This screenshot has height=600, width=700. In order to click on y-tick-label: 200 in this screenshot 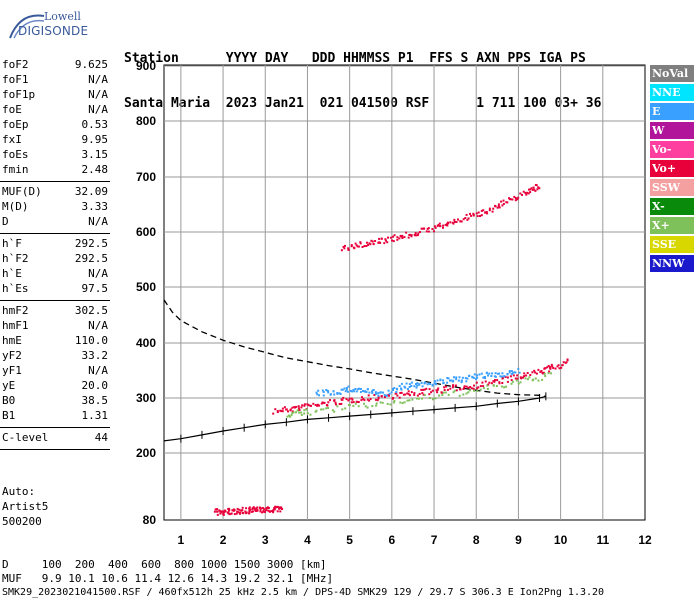, I will do `click(146, 453)`.